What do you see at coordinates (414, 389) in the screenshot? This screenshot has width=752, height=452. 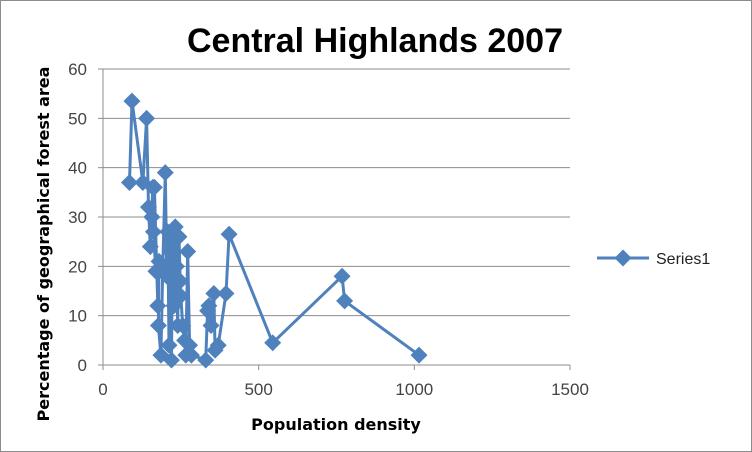 I see `x-tick-label: 1000` at bounding box center [414, 389].